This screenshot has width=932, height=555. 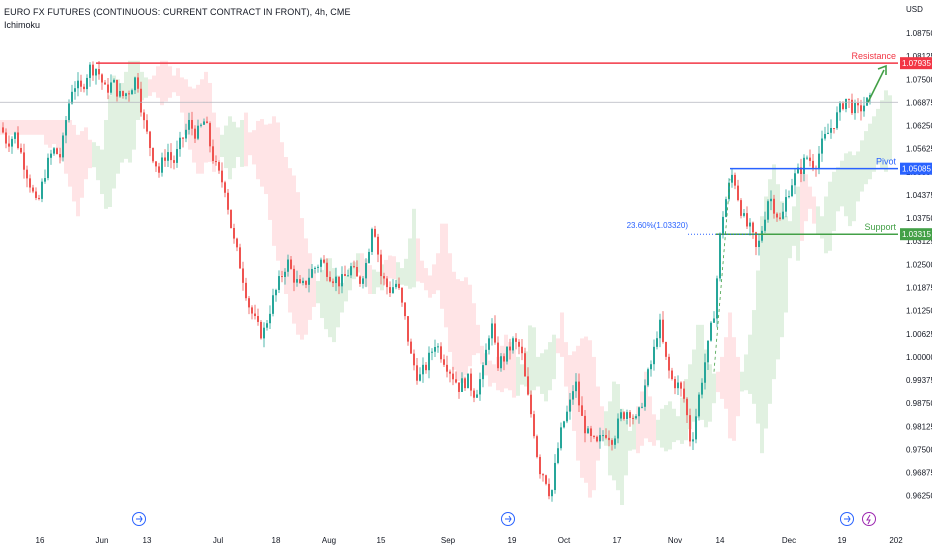 I want to click on price-tick-label: 1.04375, so click(x=919, y=195).